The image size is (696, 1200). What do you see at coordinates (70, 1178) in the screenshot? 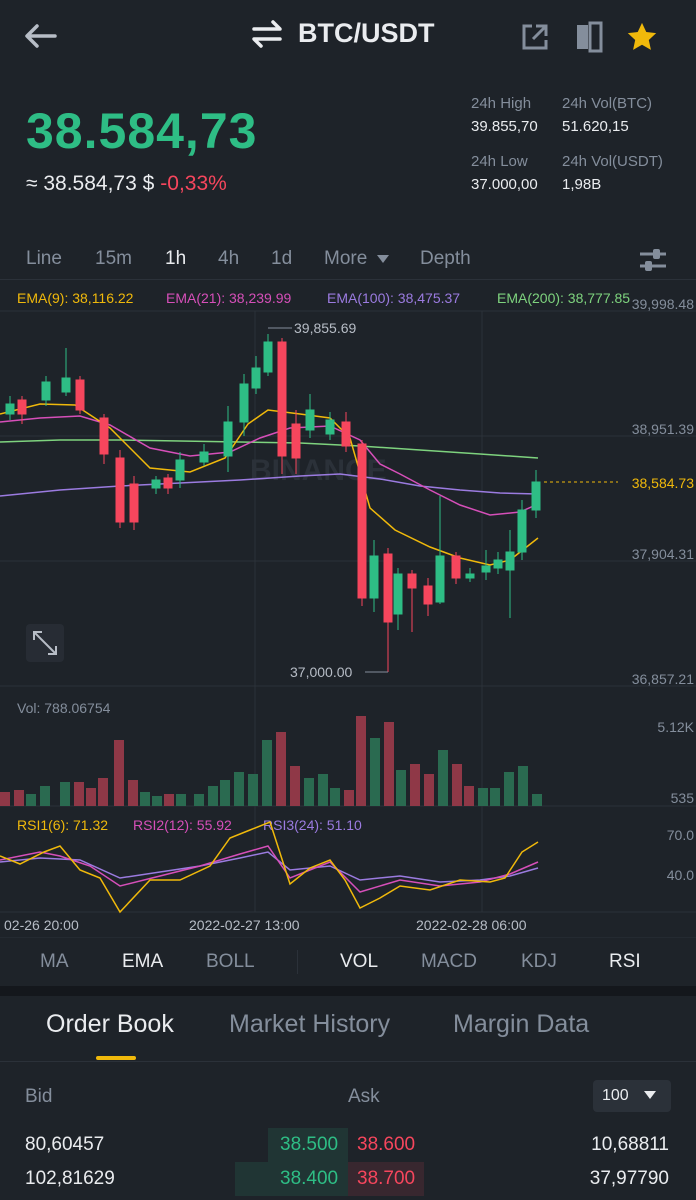
I see `bid-qty: 102,81629` at bounding box center [70, 1178].